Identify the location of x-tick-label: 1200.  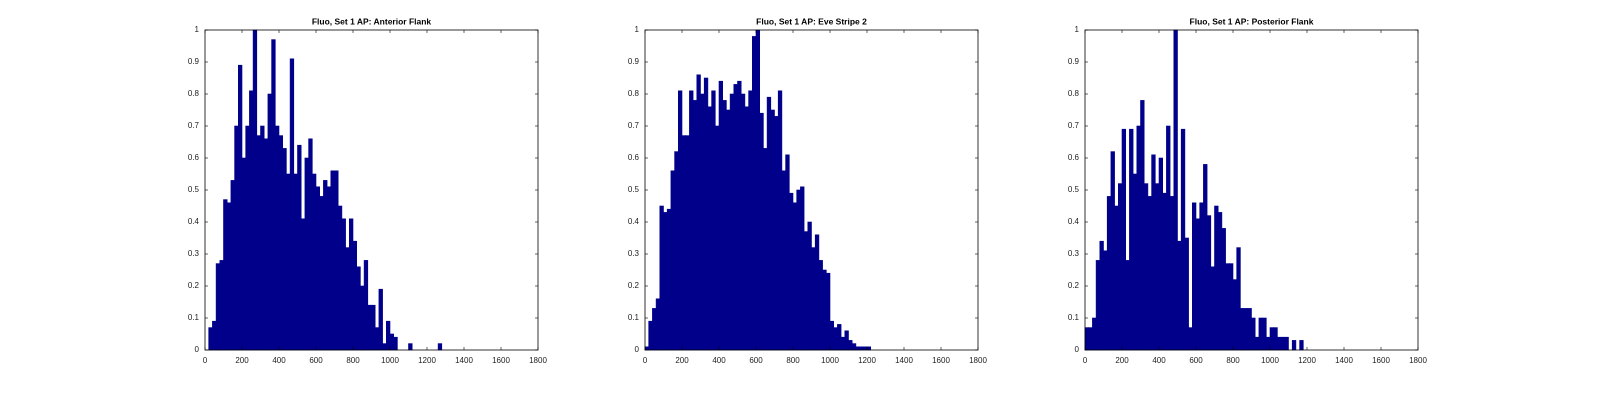
(1307, 360).